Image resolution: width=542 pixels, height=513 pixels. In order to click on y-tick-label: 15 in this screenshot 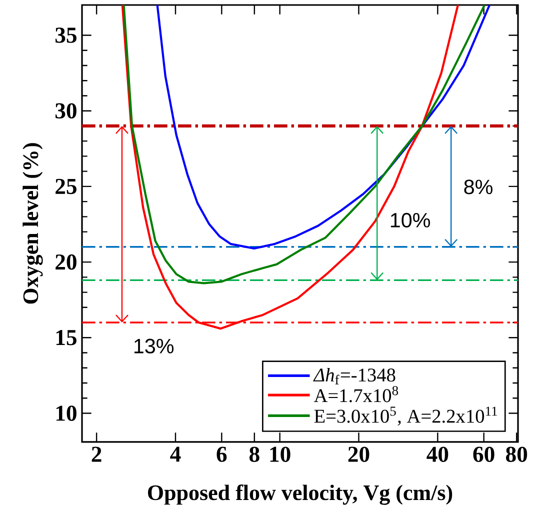, I will do `click(66, 338)`.